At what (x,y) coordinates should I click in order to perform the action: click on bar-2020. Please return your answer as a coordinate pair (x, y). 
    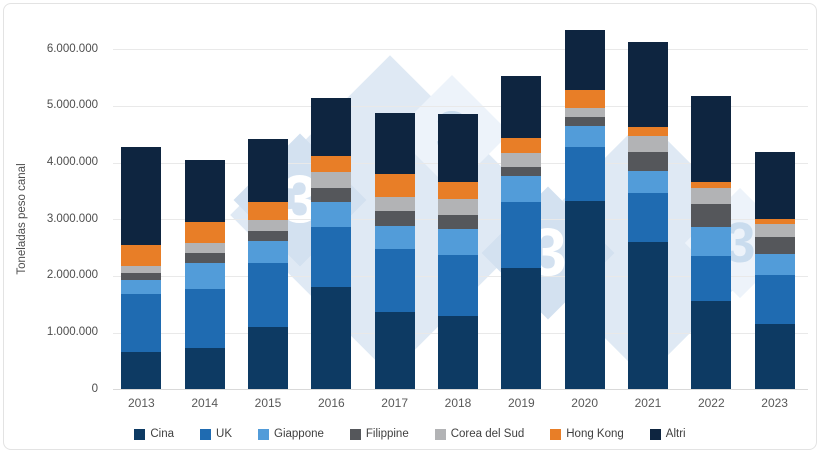
    Looking at the image, I should click on (584, 210).